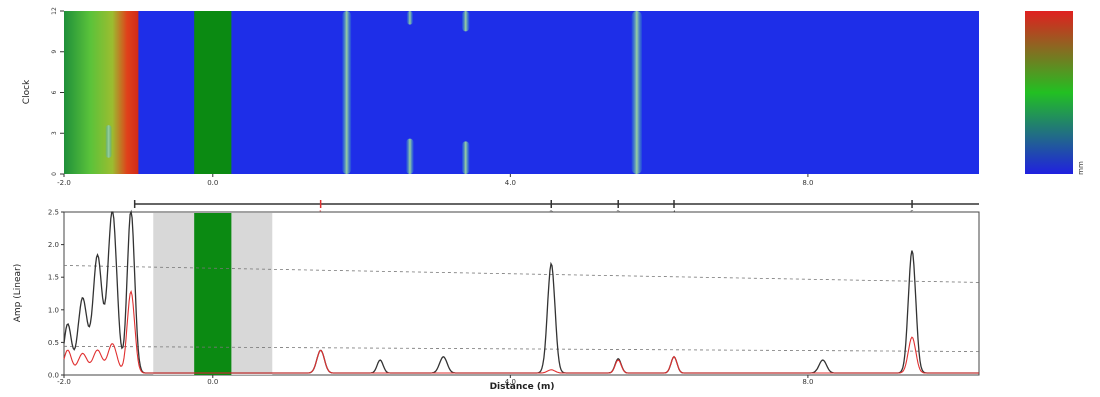 The image size is (1100, 397). What do you see at coordinates (27, 91) in the screenshot?
I see `heatmap-ylabel: Clock` at bounding box center [27, 91].